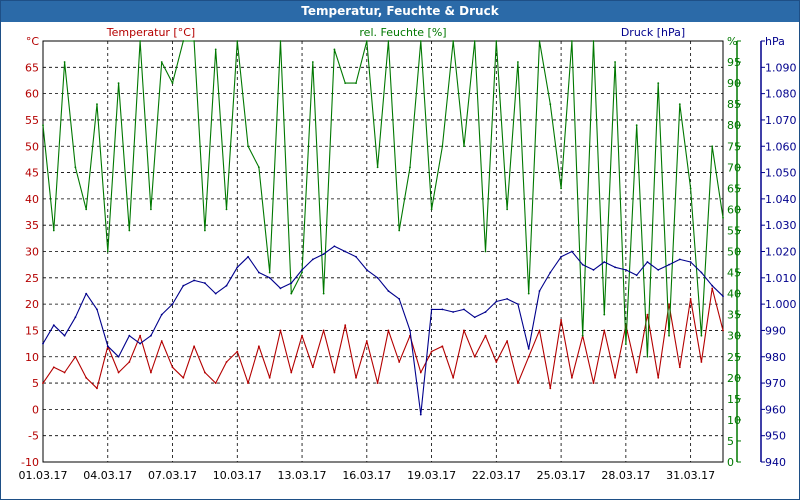 This screenshot has width=800, height=501. What do you see at coordinates (400, 11) in the screenshot?
I see `window-title: Temperatur, Feuchte & Druck` at bounding box center [400, 11].